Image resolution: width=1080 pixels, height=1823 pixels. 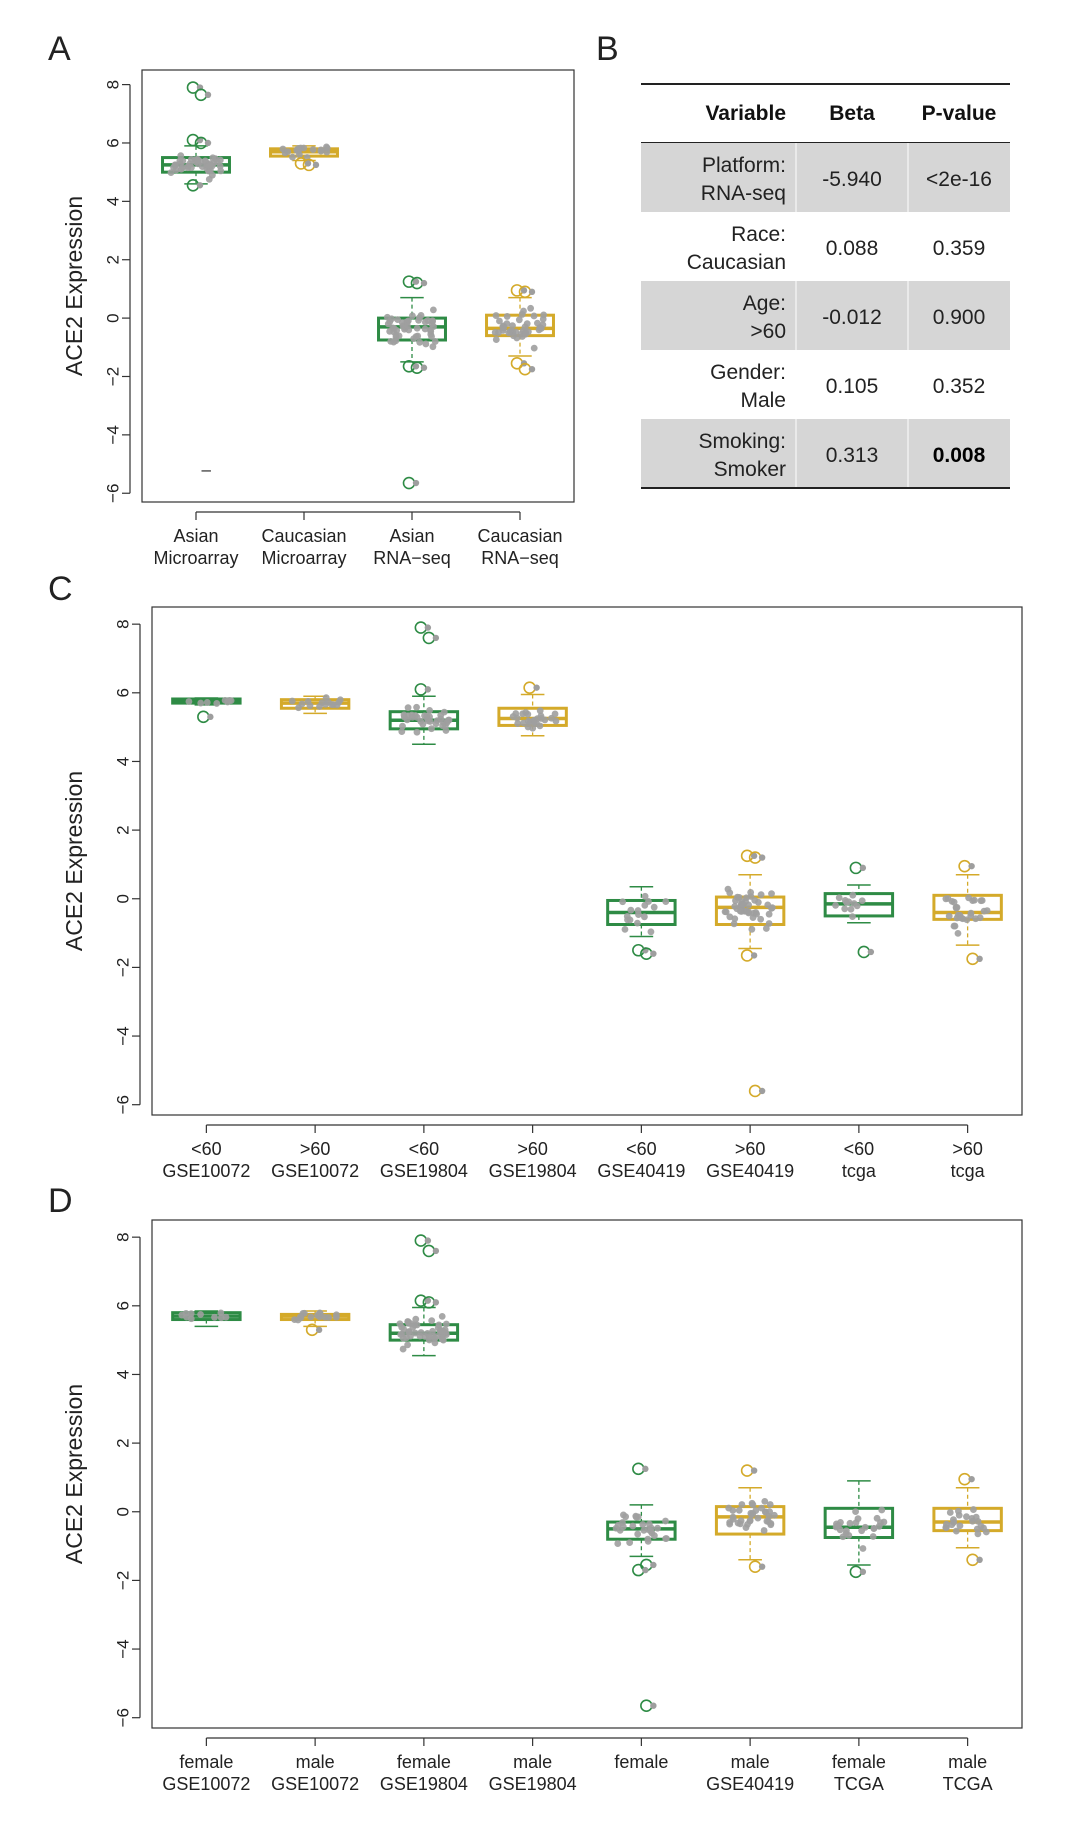 I want to click on x-category-label: Caucasian, so click(x=303, y=536).